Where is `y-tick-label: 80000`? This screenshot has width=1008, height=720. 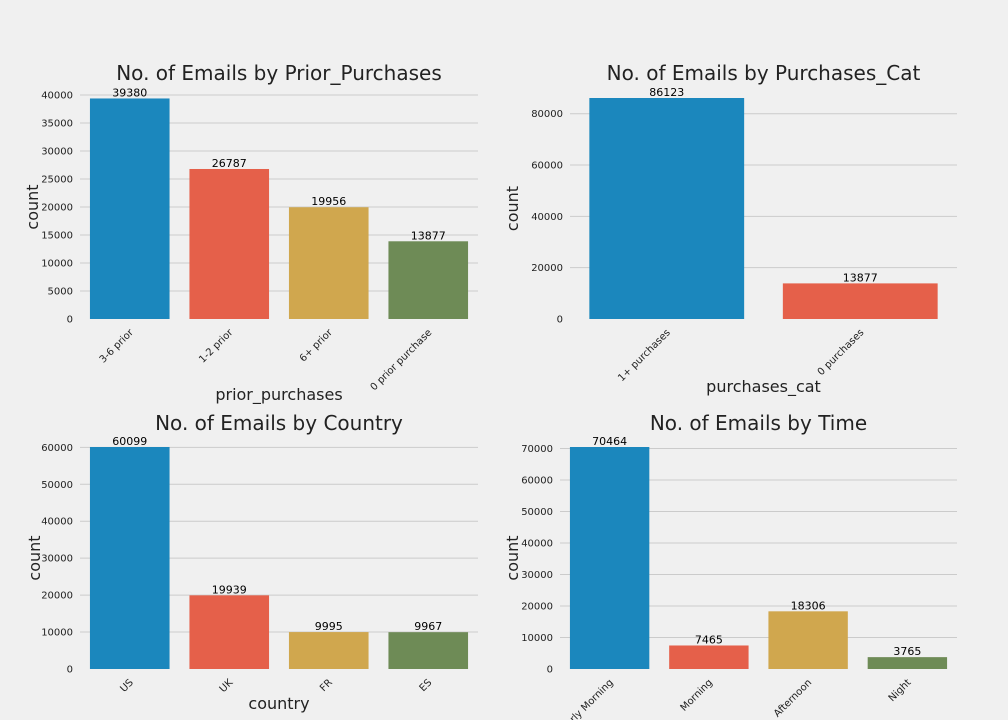 y-tick-label: 80000 is located at coordinates (547, 114).